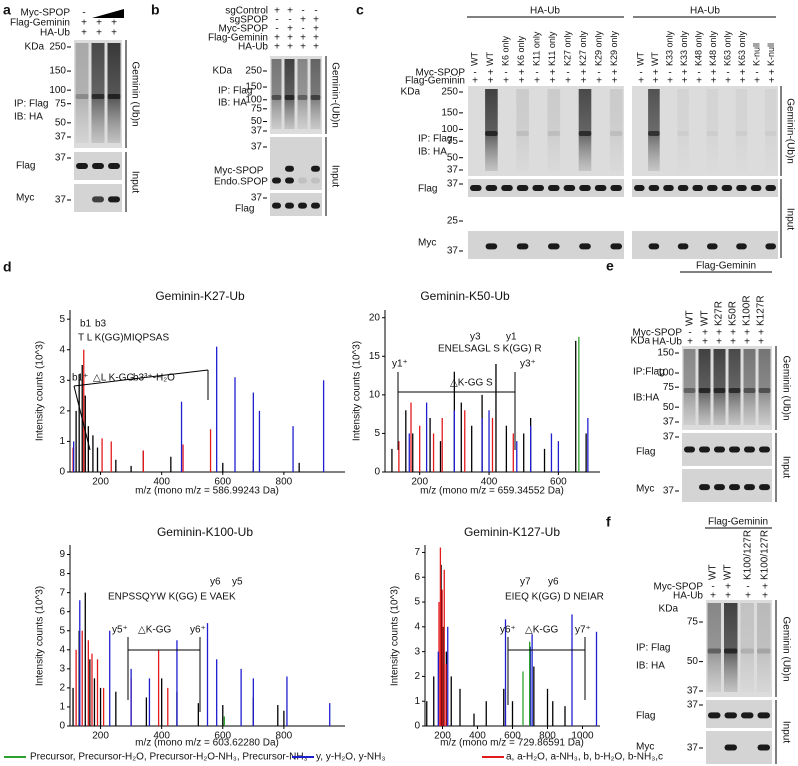  What do you see at coordinates (239, 171) in the screenshot?
I see `input-label: Myc-SPOP` at bounding box center [239, 171].